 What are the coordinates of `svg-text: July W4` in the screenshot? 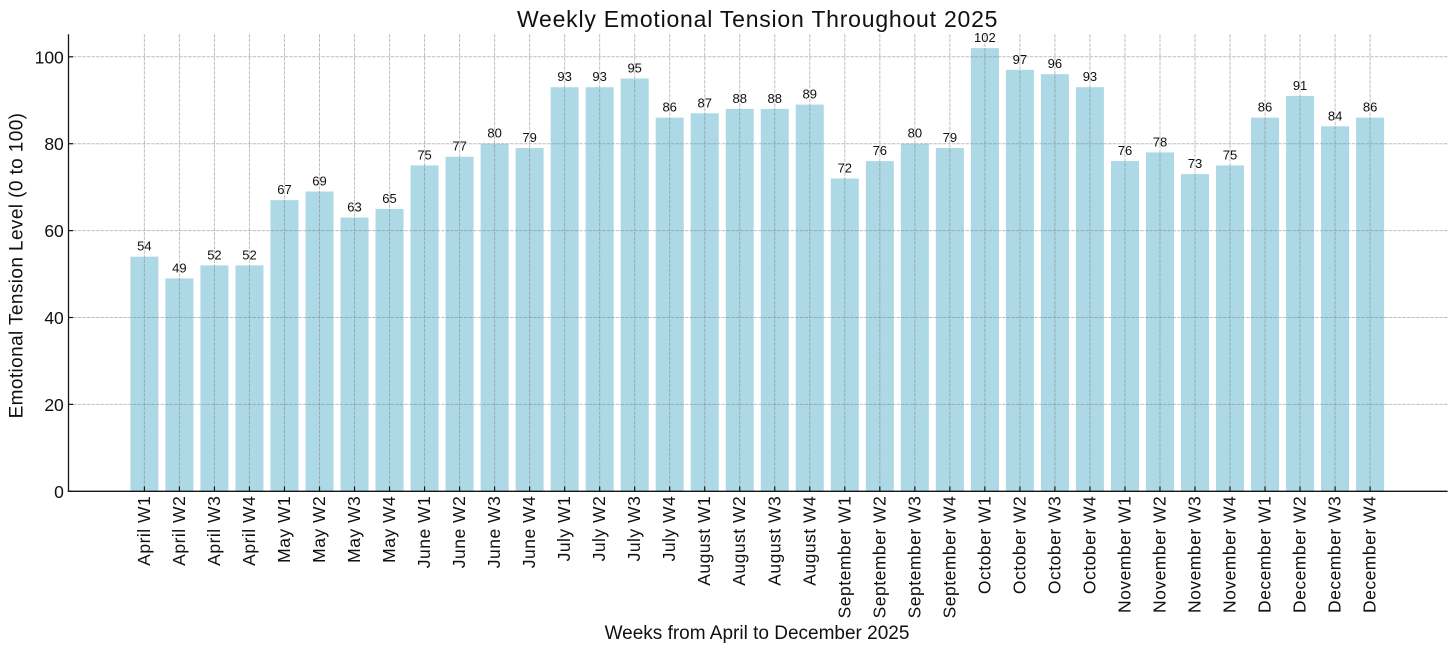 It's located at (669, 529).